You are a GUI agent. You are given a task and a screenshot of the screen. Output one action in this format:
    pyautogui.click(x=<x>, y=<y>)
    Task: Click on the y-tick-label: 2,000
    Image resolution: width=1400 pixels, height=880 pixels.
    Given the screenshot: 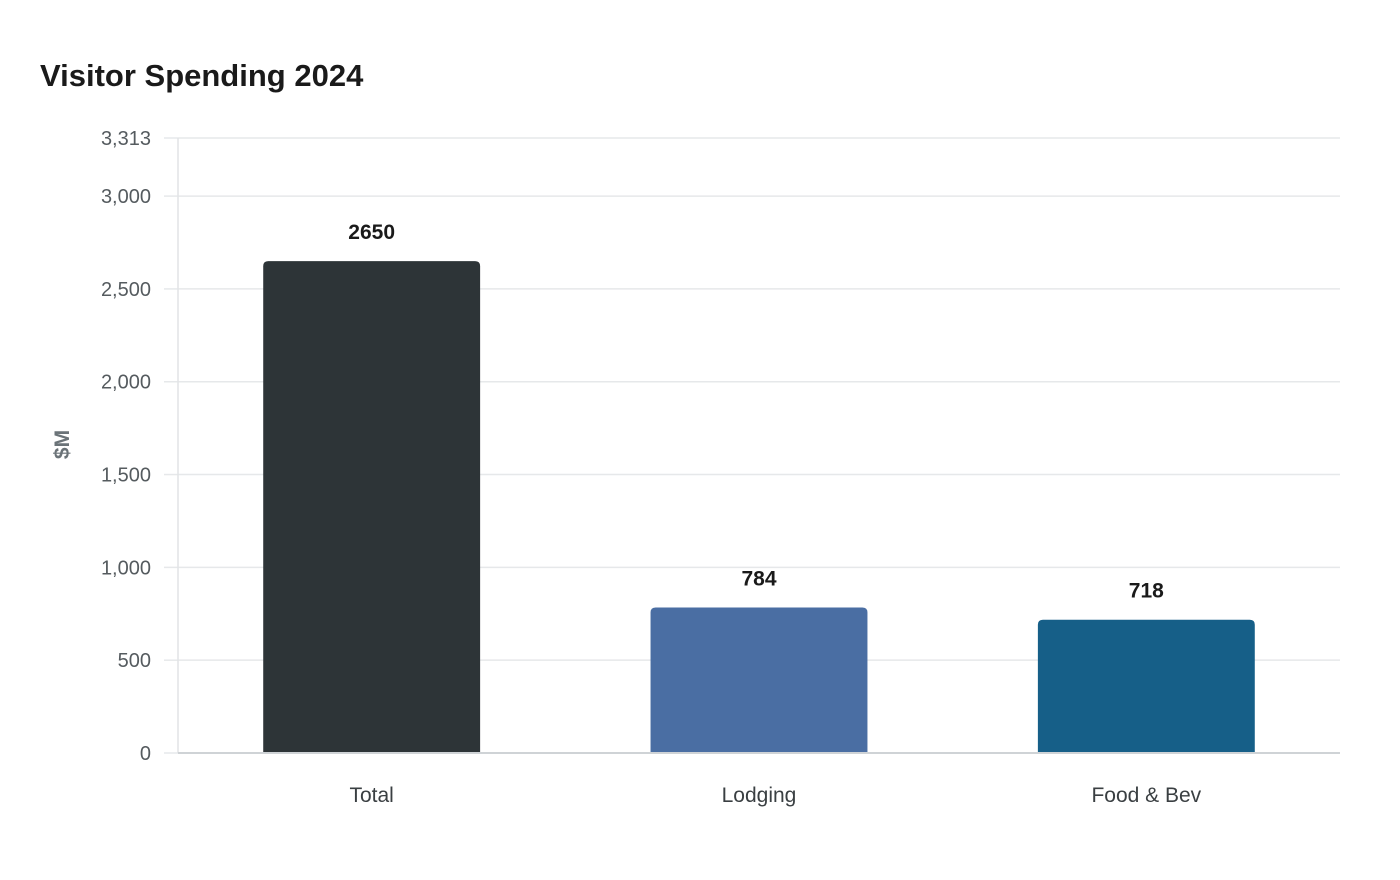 What is the action you would take?
    pyautogui.click(x=126, y=383)
    